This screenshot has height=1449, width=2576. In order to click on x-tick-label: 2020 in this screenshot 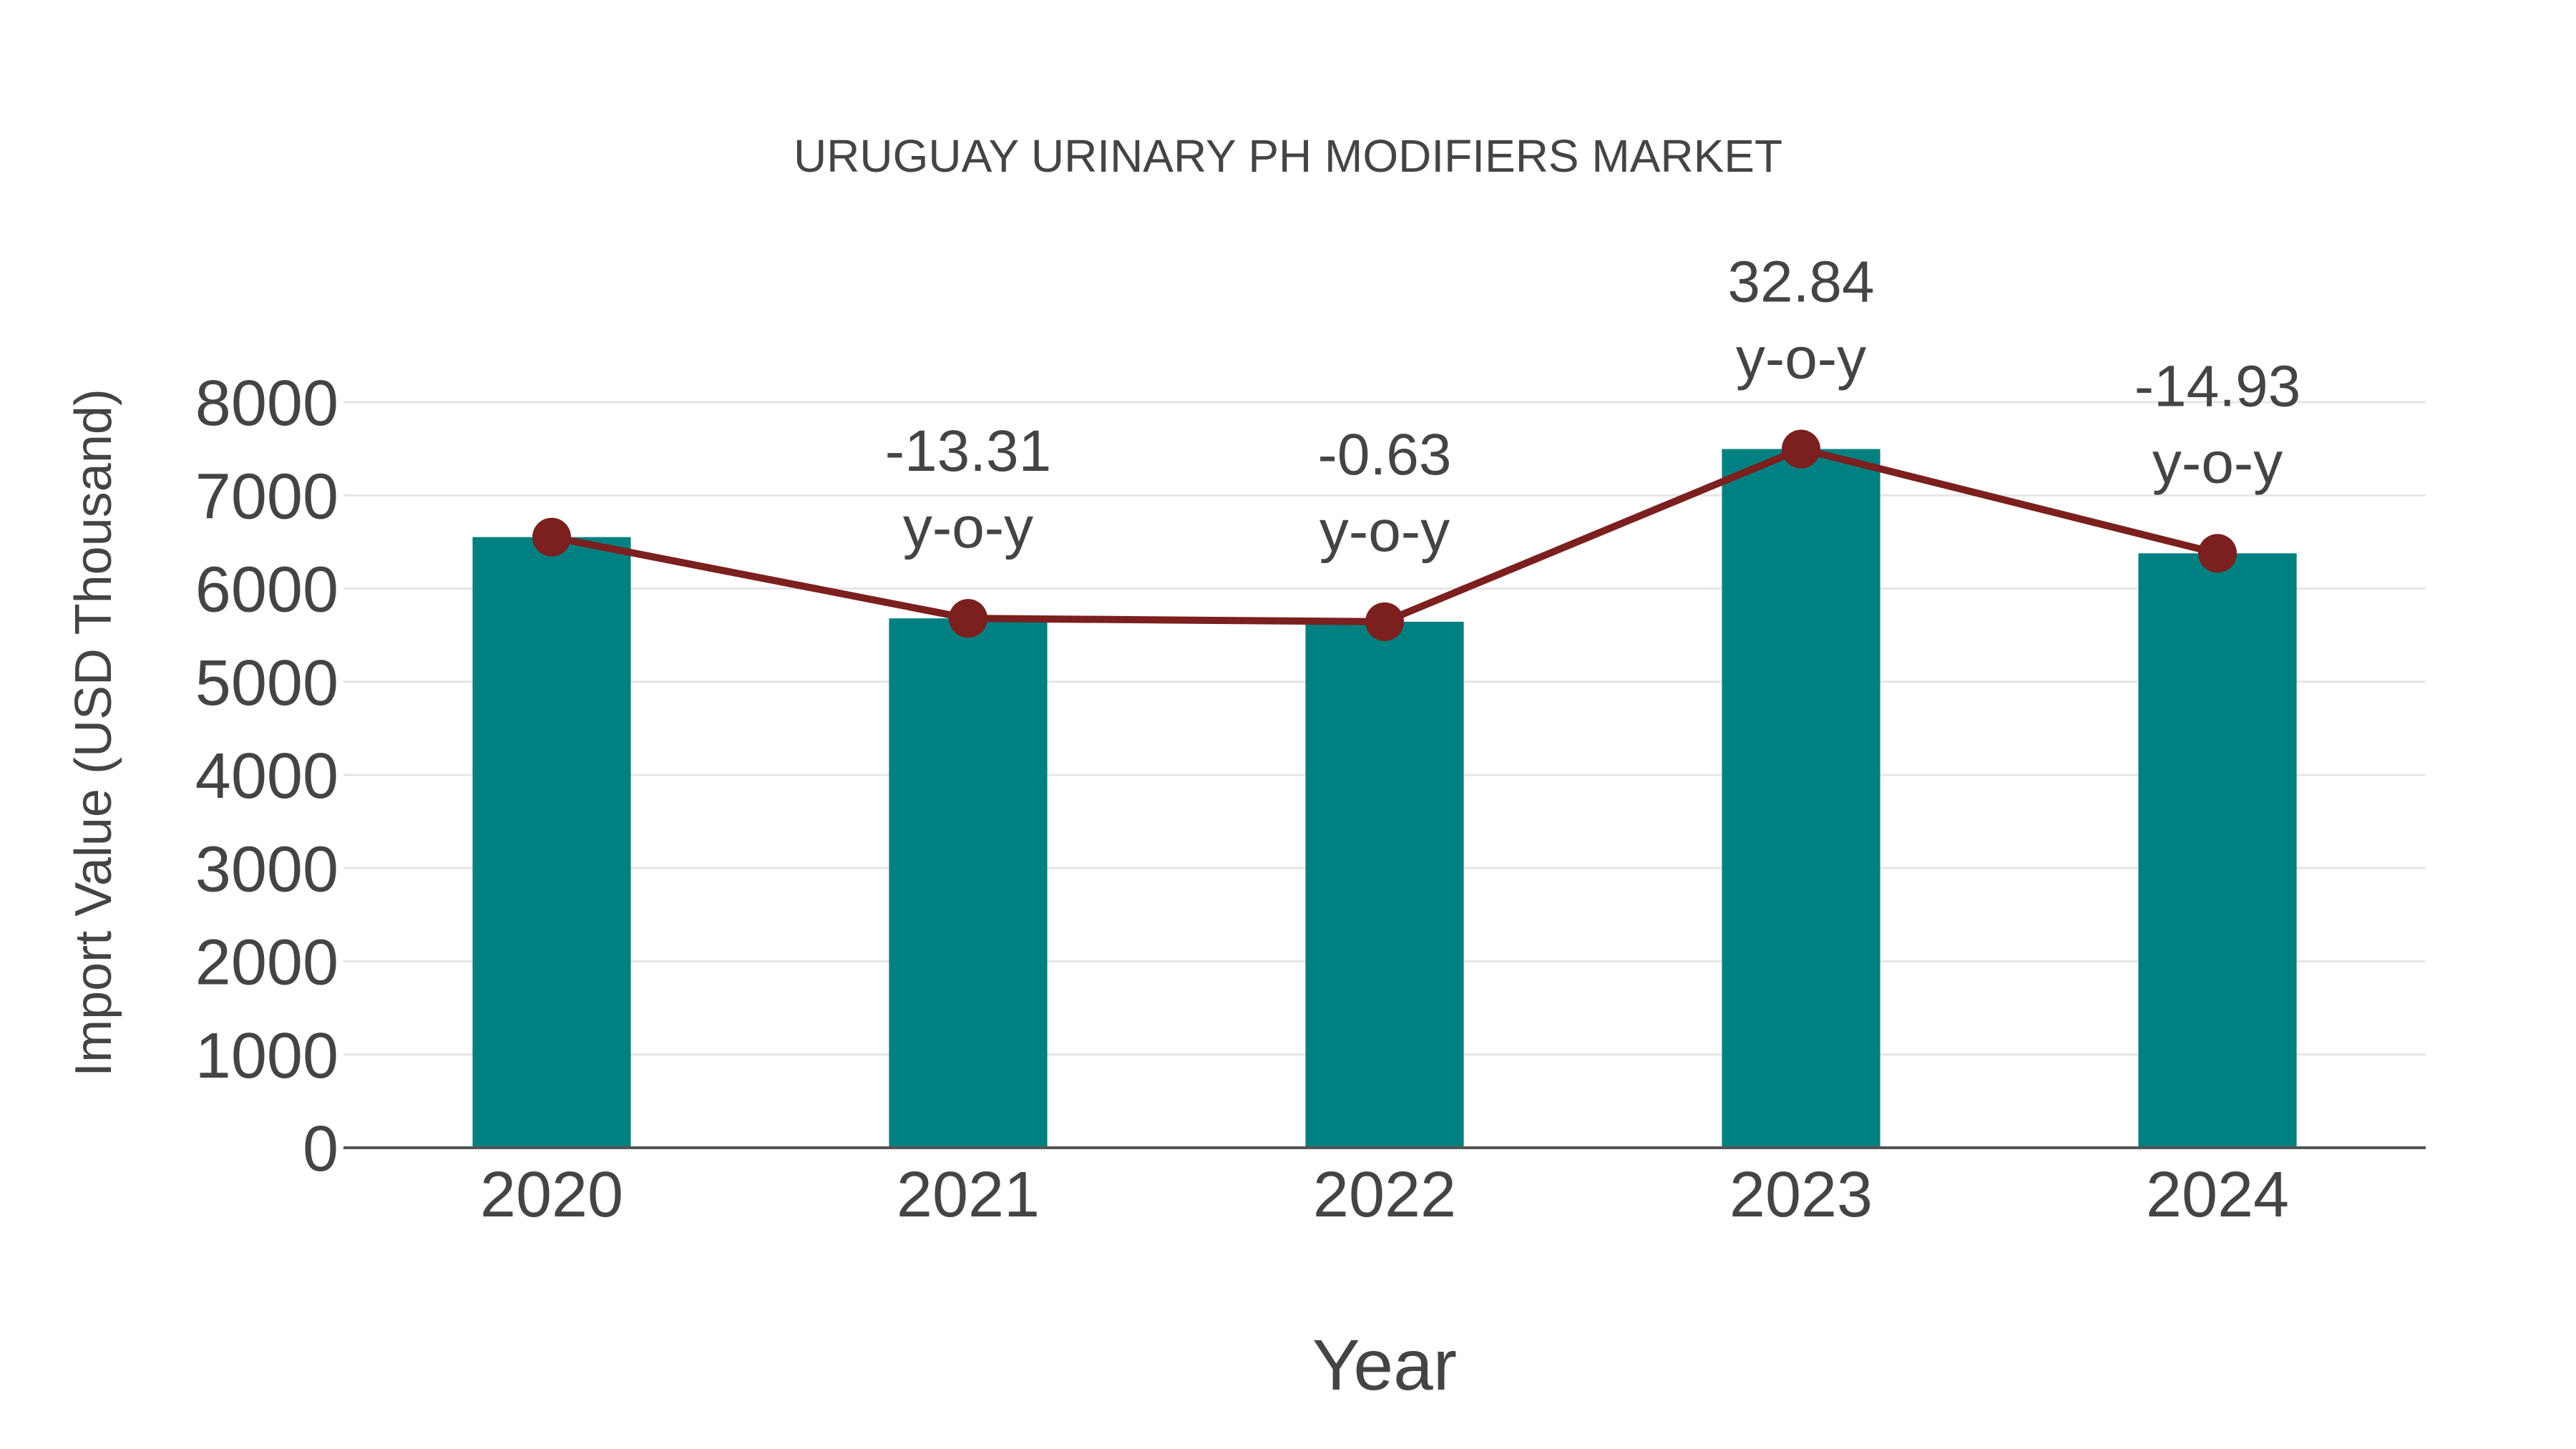, I will do `click(551, 1195)`.